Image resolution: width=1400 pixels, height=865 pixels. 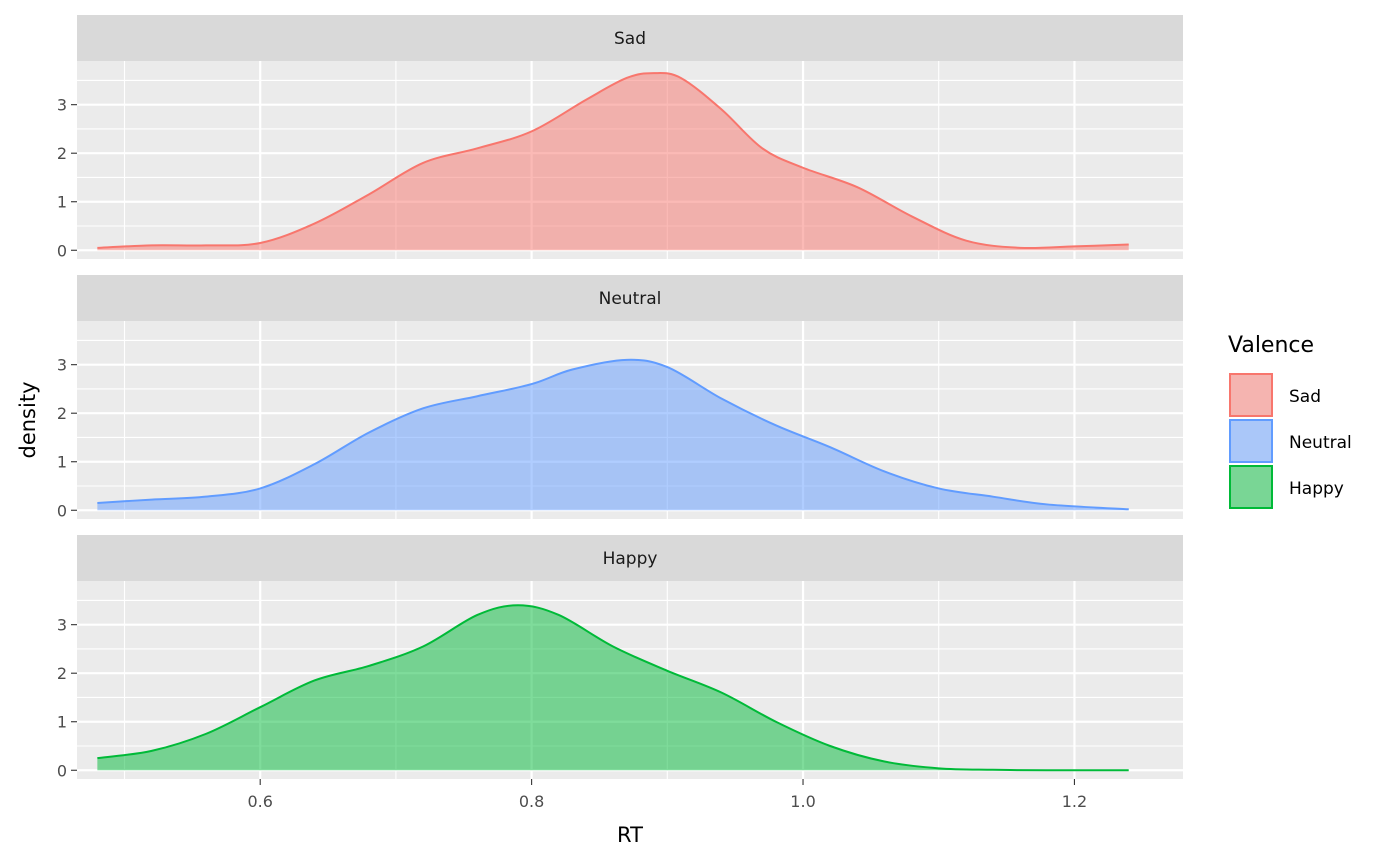 I want to click on facet-strip-label: Neutral, so click(x=630, y=299).